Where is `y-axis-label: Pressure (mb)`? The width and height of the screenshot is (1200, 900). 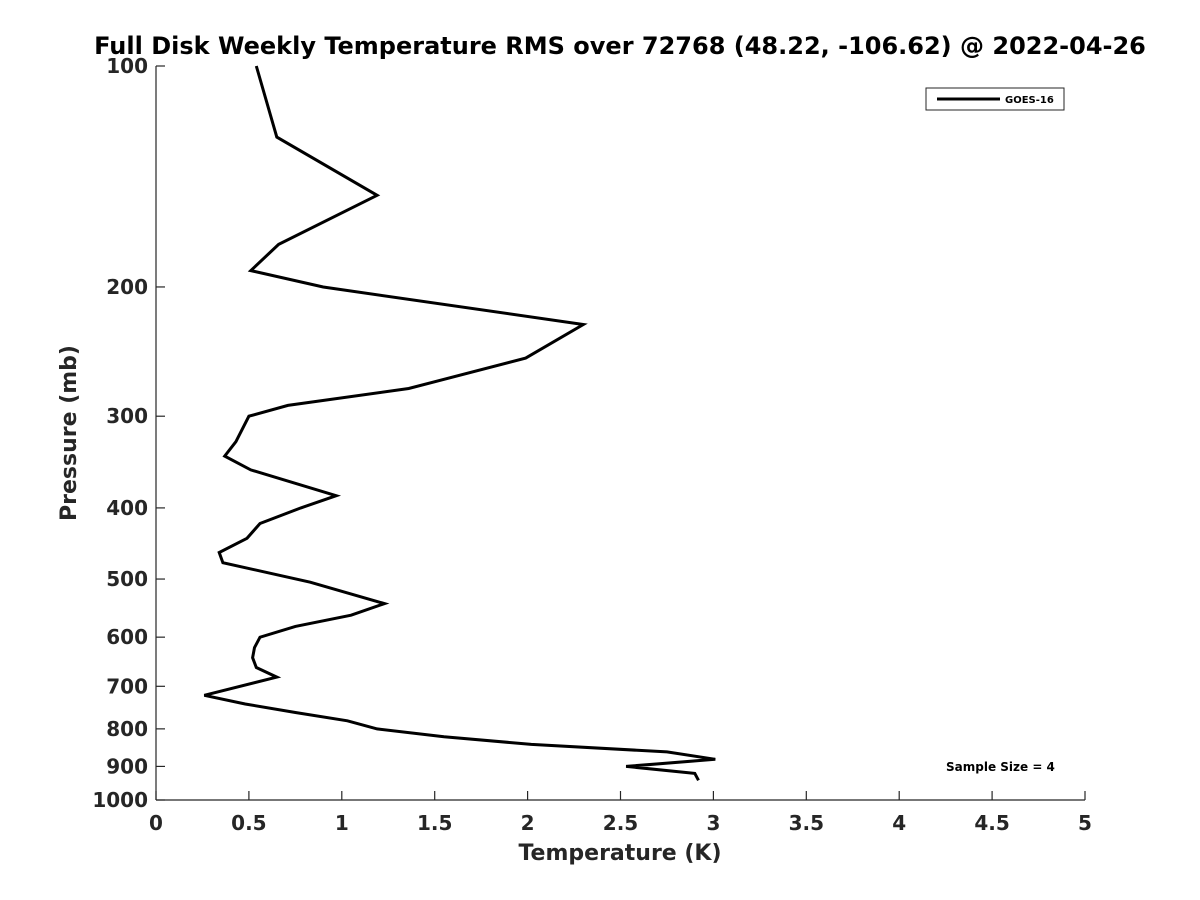
y-axis-label: Pressure (mb) is located at coordinates (69, 433).